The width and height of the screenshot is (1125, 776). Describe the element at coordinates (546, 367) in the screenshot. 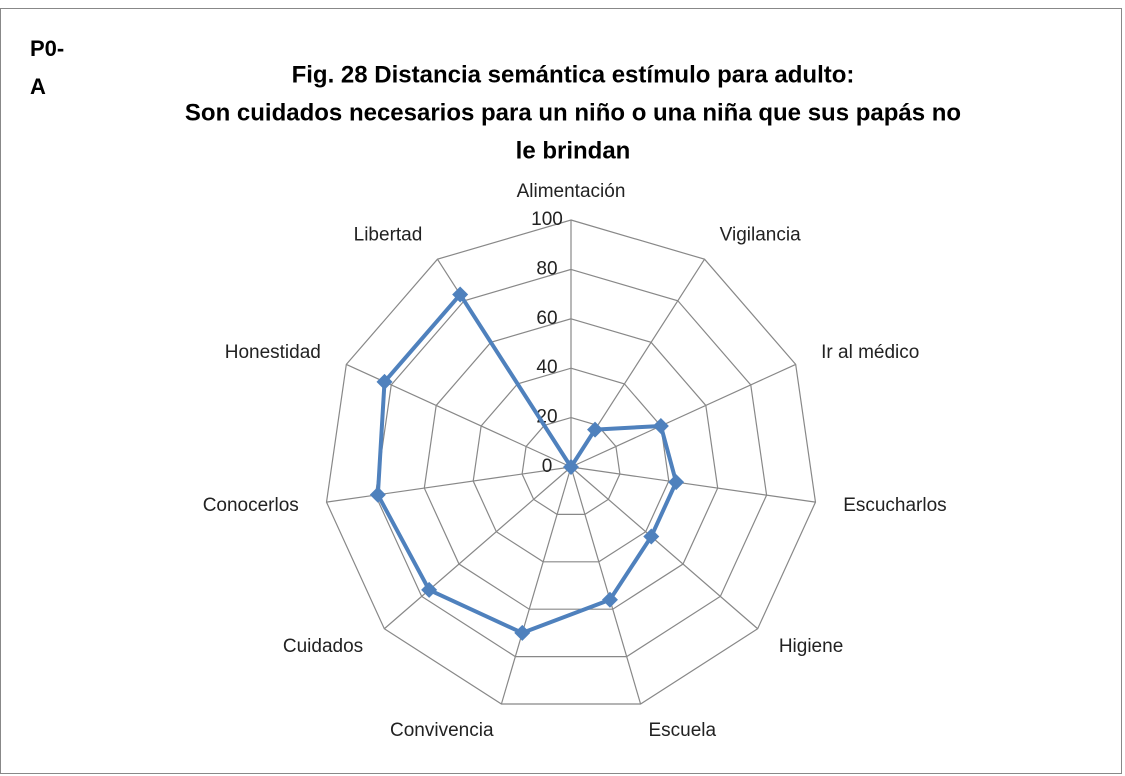

I see `tick-label: 40` at that location.